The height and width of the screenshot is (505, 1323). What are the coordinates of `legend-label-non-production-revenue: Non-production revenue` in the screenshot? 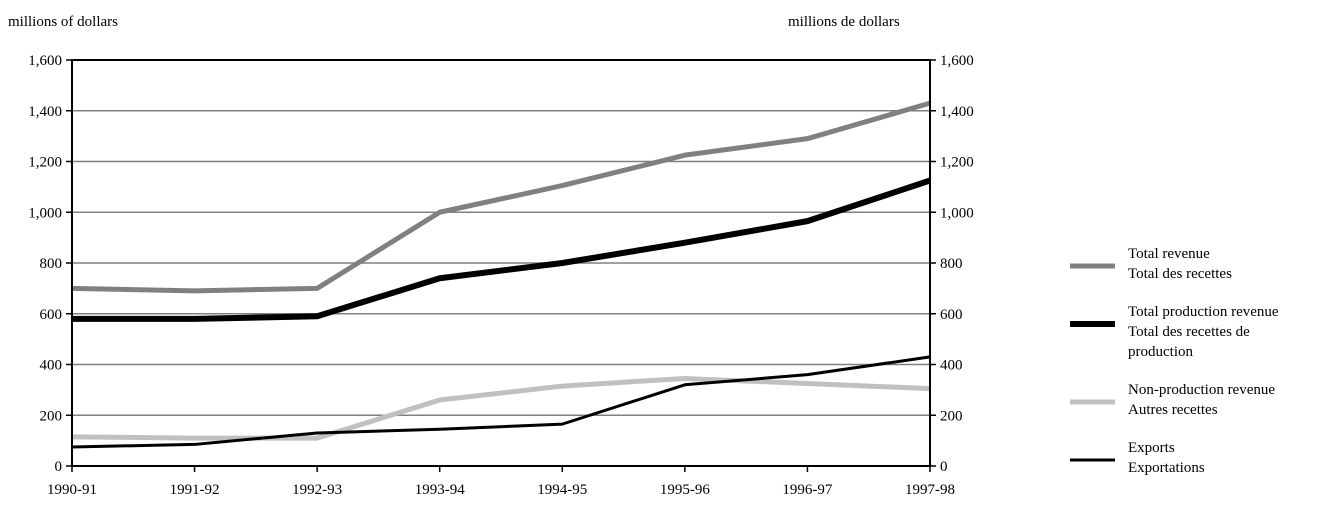 It's located at (1201, 390).